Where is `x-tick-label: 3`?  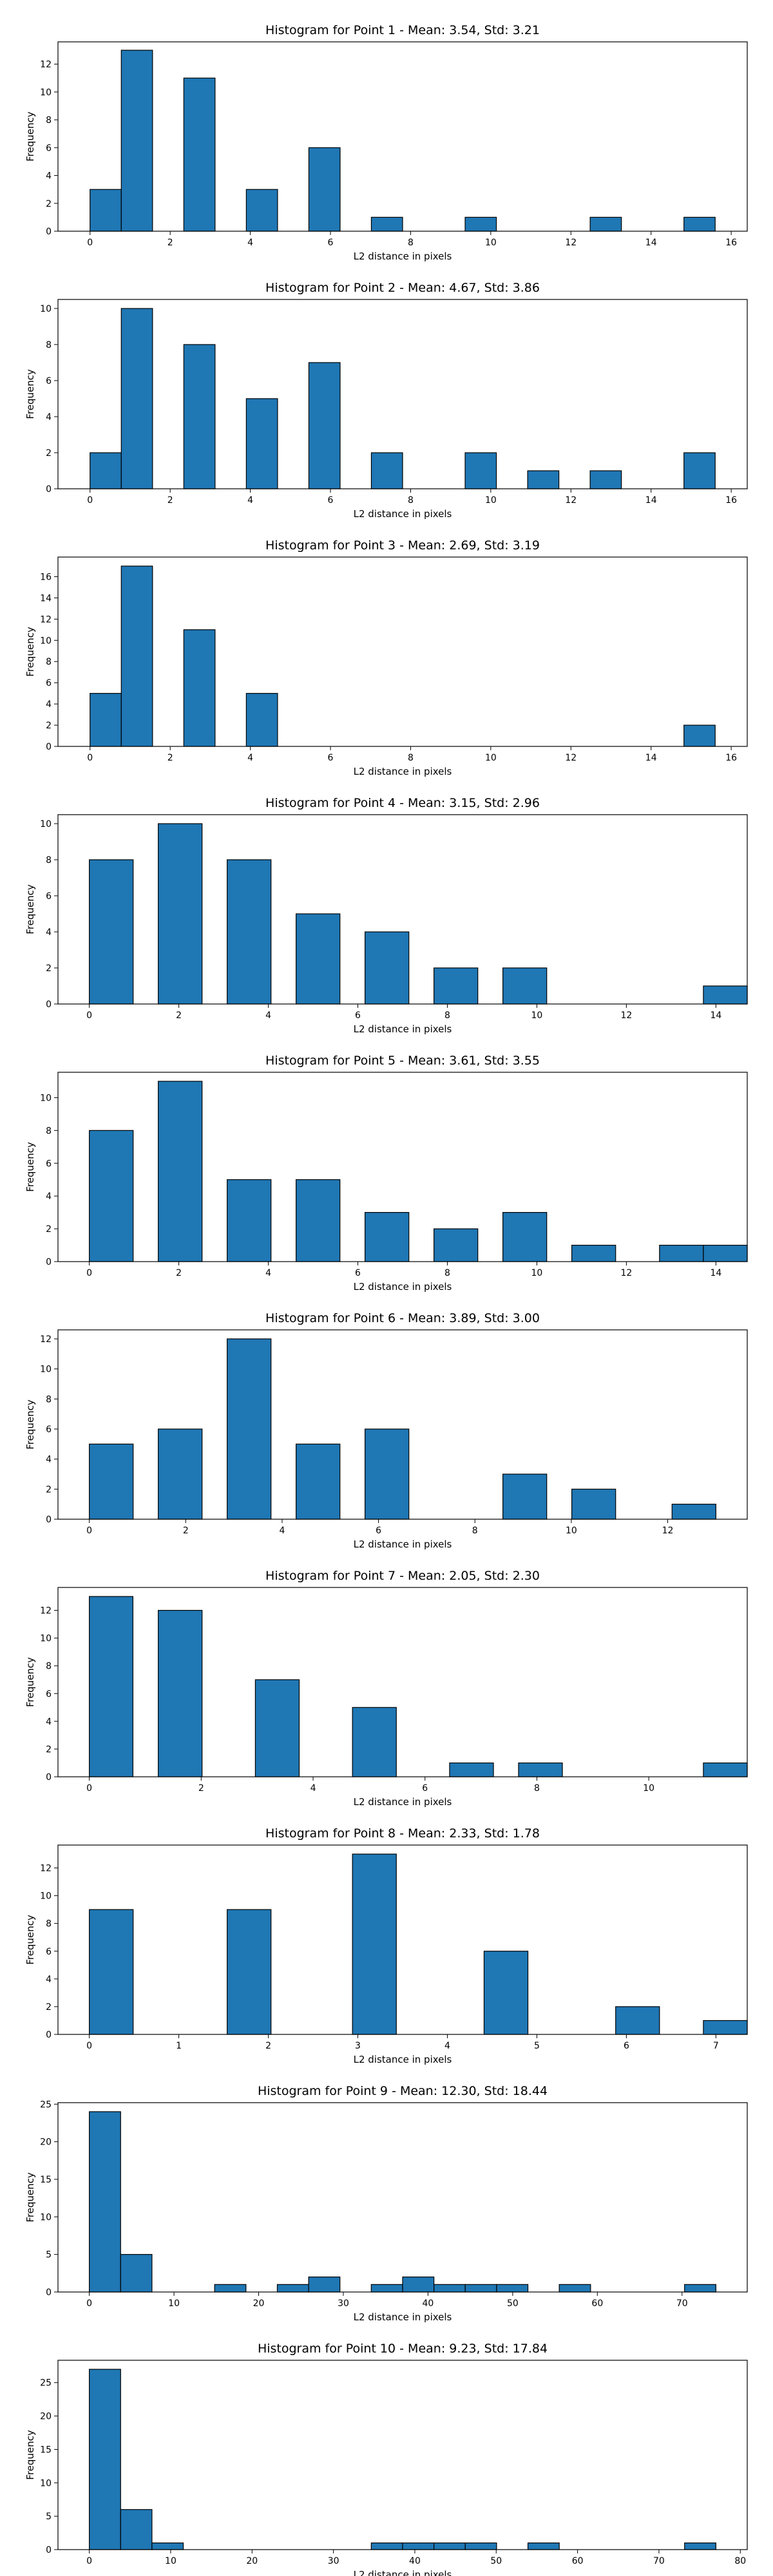
x-tick-label: 3 is located at coordinates (358, 2046).